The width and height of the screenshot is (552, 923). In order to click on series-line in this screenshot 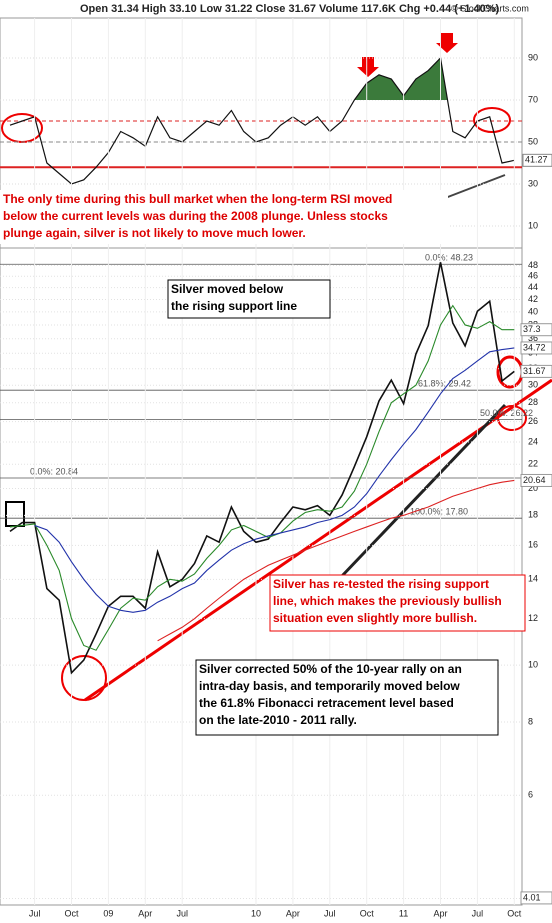, I will do `click(336, 560)`.